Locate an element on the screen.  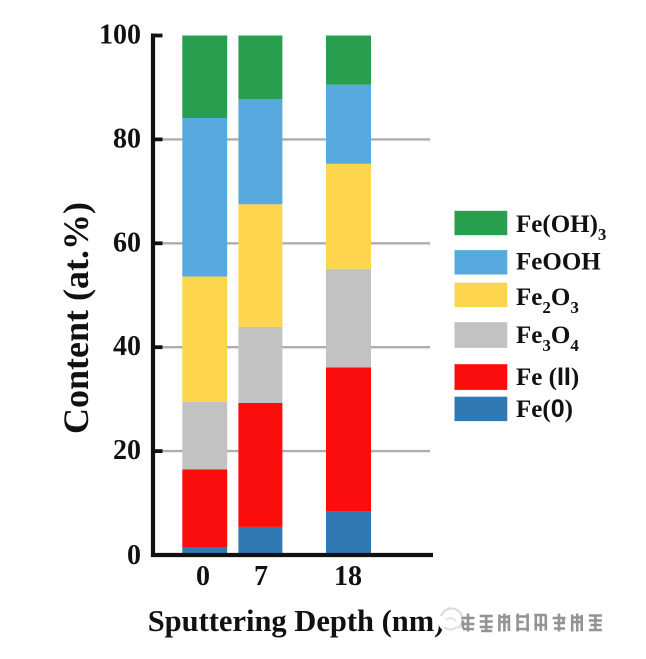
svg-text: 80 is located at coordinates (127, 138).